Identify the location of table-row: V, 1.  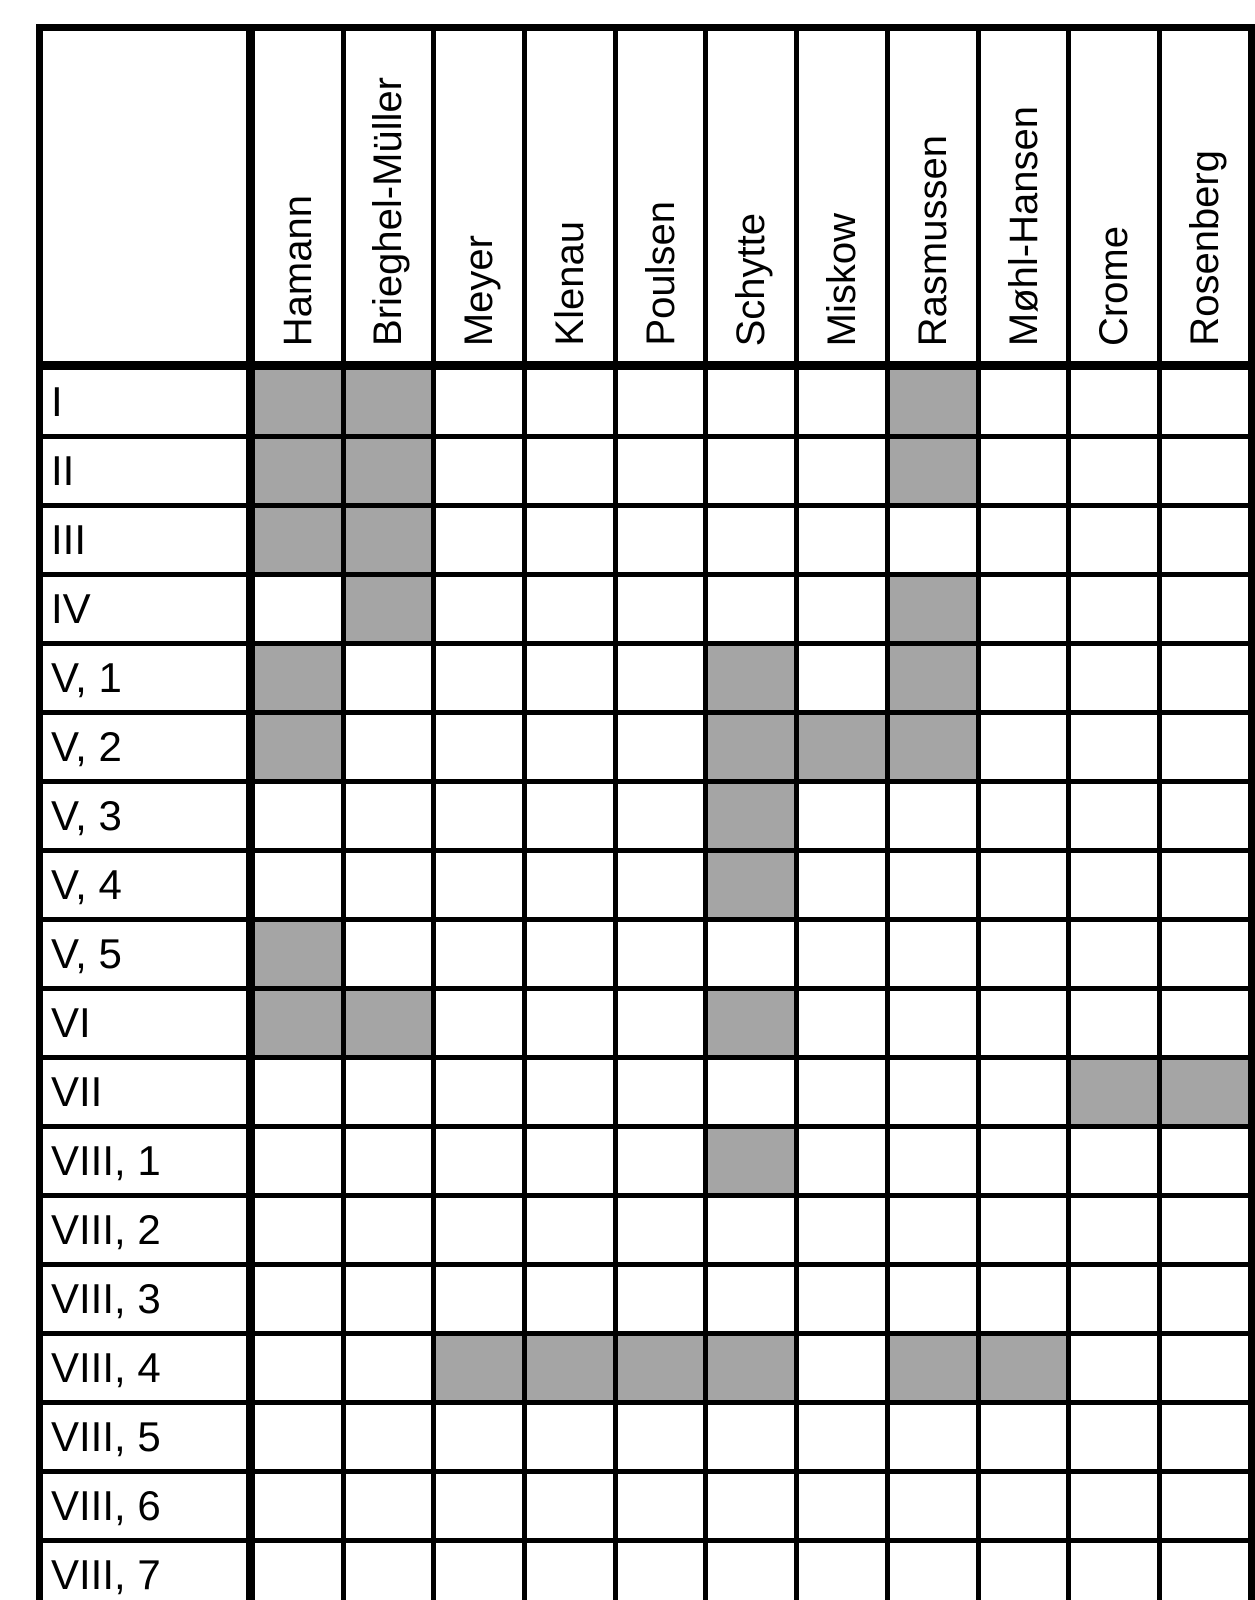
(645, 678).